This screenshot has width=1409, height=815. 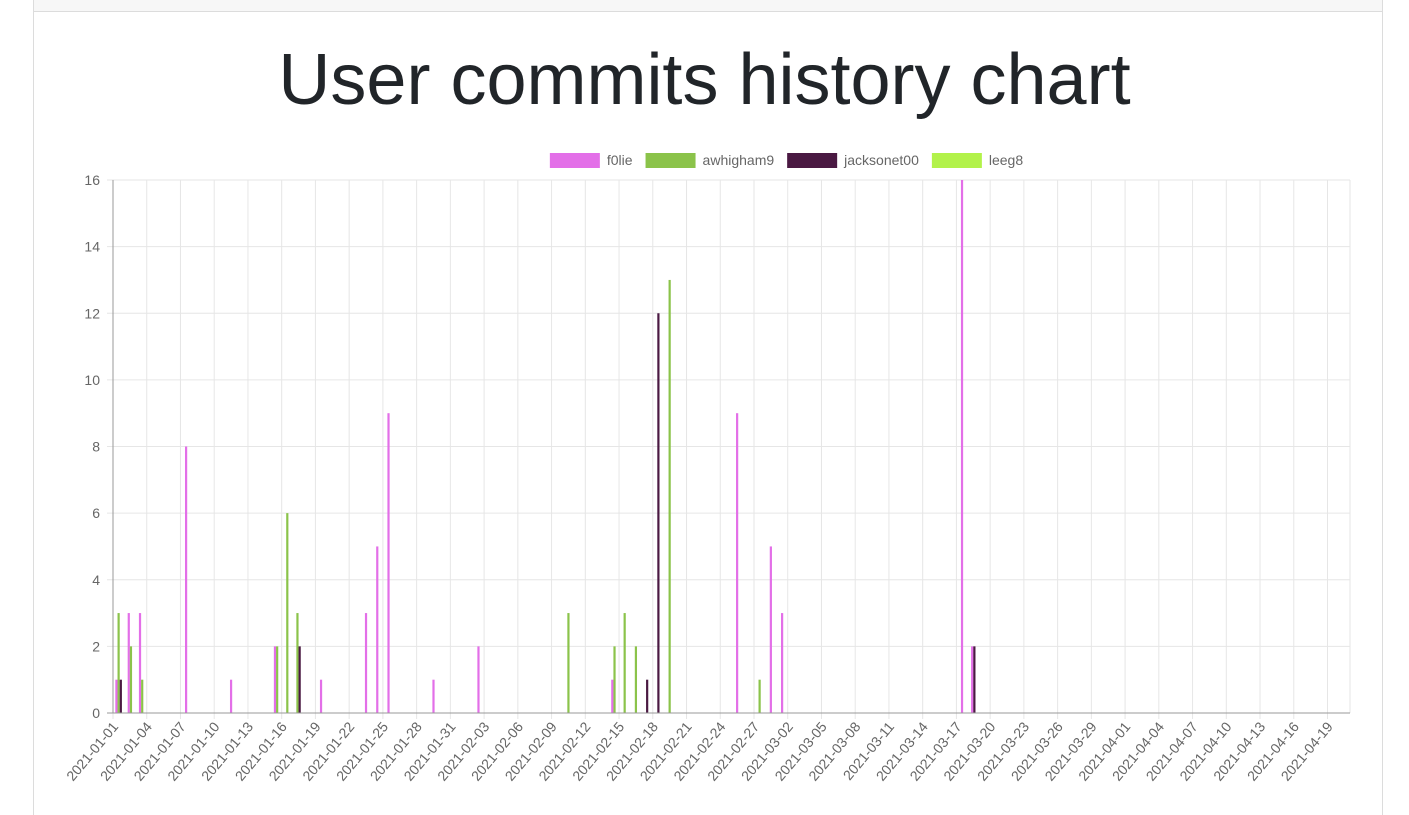 I want to click on legend-item-f0lie: f0lie, so click(x=591, y=160).